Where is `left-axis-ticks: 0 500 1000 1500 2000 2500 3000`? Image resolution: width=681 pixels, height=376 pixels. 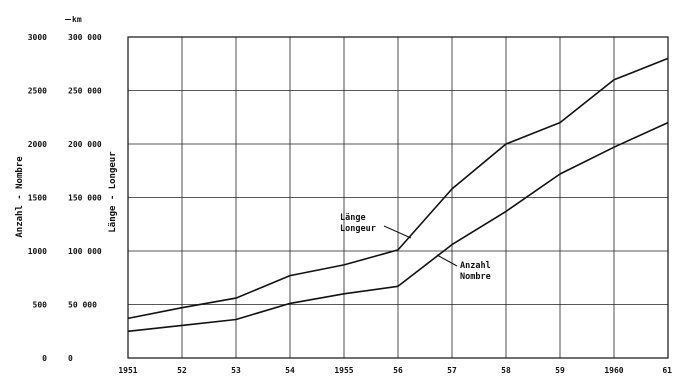 left-axis-ticks: 0 500 1000 1500 2000 2500 3000 is located at coordinates (37, 198).